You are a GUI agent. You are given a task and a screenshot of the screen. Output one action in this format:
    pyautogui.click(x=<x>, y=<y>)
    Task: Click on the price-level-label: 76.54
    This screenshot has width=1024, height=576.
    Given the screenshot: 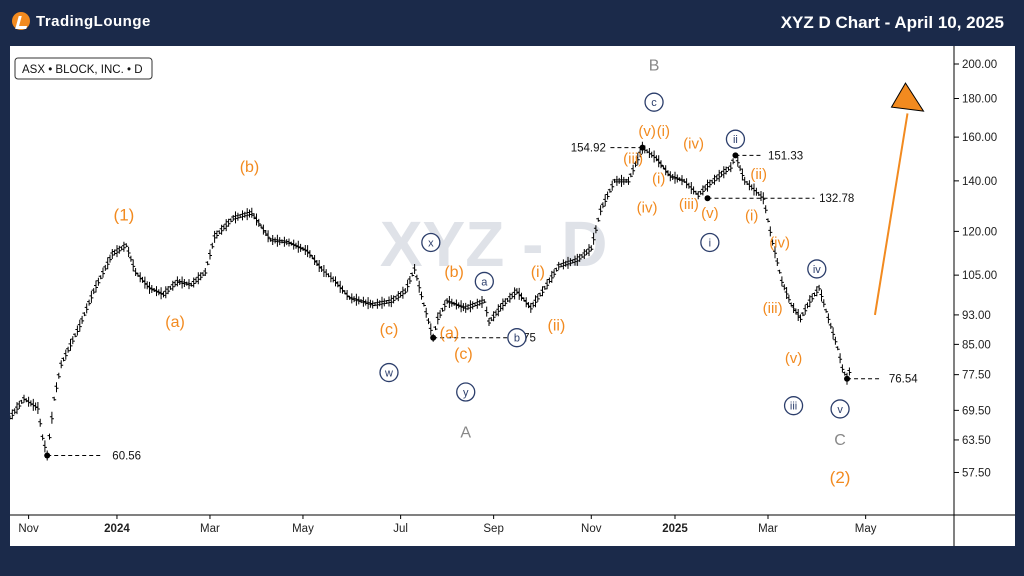 What is the action you would take?
    pyautogui.click(x=903, y=380)
    